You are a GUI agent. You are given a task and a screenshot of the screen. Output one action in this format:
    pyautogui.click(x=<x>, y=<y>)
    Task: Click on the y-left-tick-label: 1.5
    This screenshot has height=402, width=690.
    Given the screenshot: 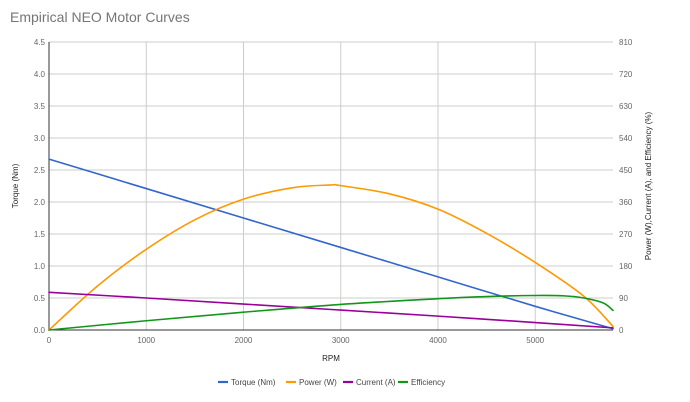 What is the action you would take?
    pyautogui.click(x=40, y=234)
    